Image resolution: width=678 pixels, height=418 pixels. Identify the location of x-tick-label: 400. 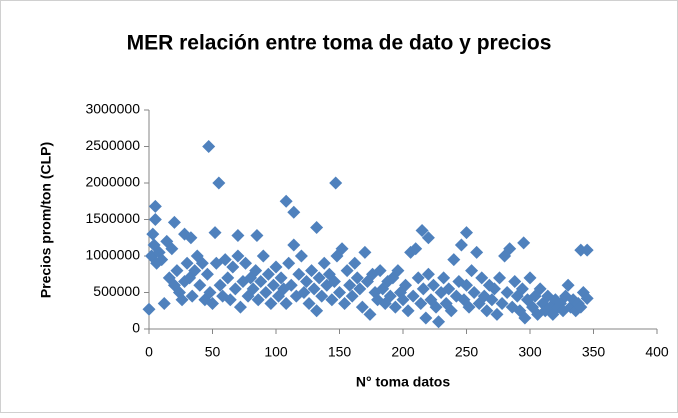
(657, 352).